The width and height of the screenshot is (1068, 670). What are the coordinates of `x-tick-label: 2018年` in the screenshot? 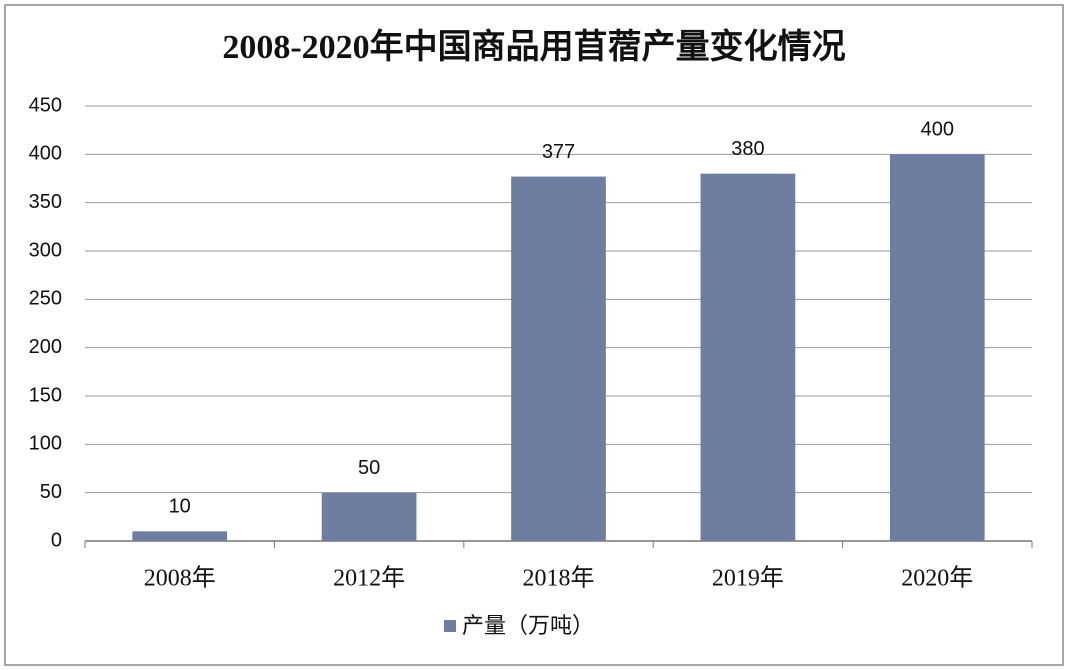 It's located at (559, 578).